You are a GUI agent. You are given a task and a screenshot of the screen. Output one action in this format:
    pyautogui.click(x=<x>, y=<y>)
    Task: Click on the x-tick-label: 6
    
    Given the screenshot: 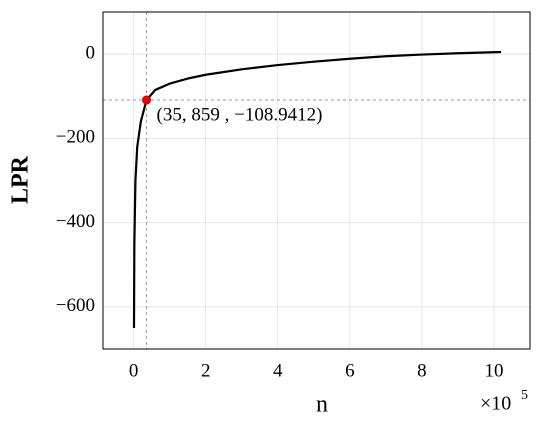 What is the action you would take?
    pyautogui.click(x=350, y=370)
    